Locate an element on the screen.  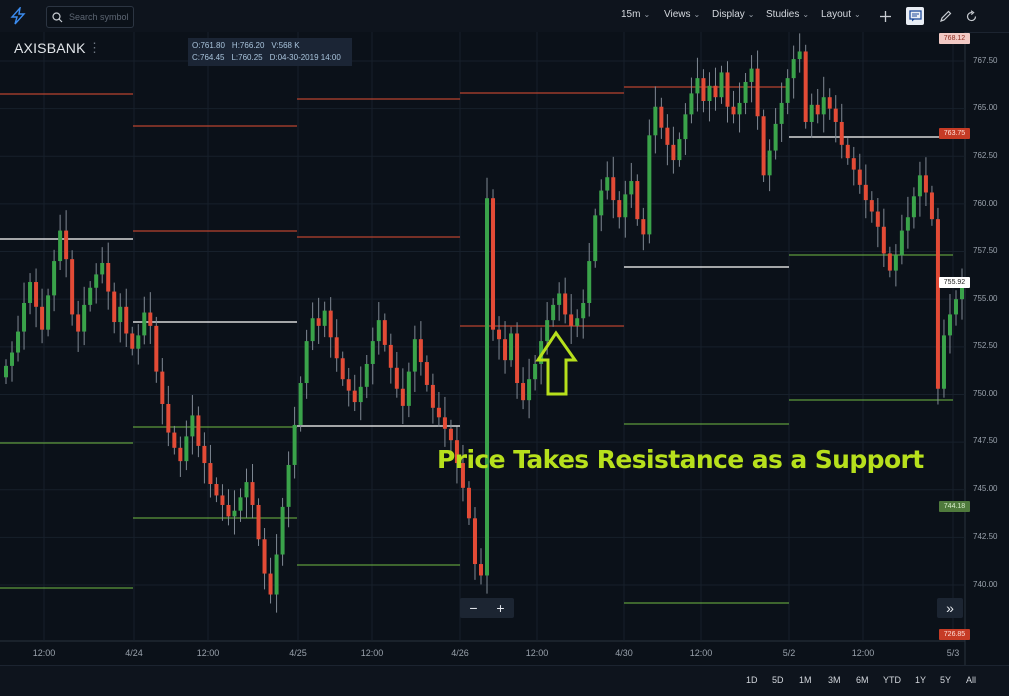
studies-menu: Studies ⌄ is located at coordinates (787, 14).